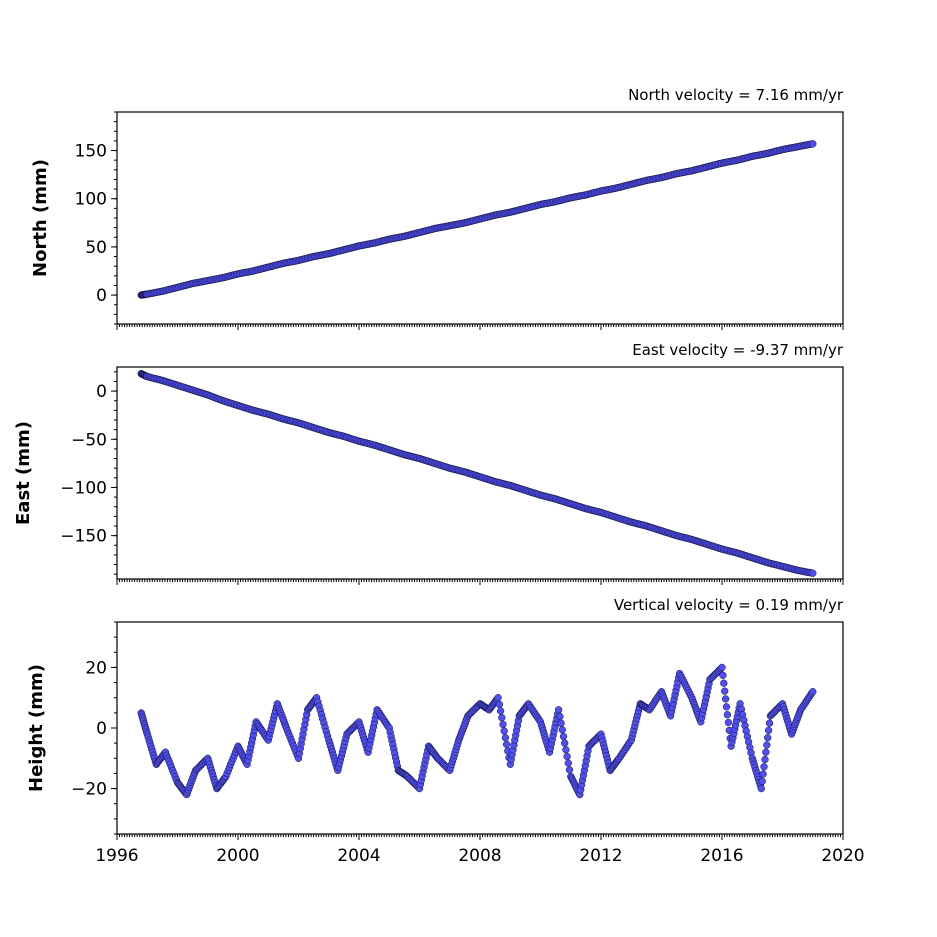  I want to click on x-tick-label: 2016, so click(721, 856).